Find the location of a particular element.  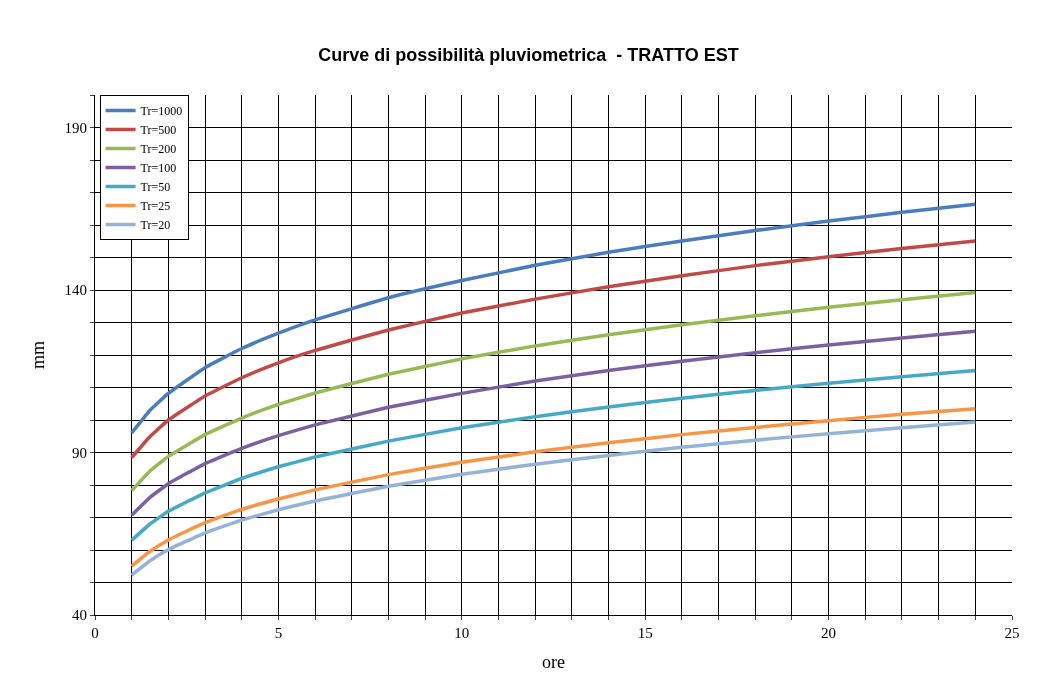

legend-label: Tr=100 is located at coordinates (158, 168).